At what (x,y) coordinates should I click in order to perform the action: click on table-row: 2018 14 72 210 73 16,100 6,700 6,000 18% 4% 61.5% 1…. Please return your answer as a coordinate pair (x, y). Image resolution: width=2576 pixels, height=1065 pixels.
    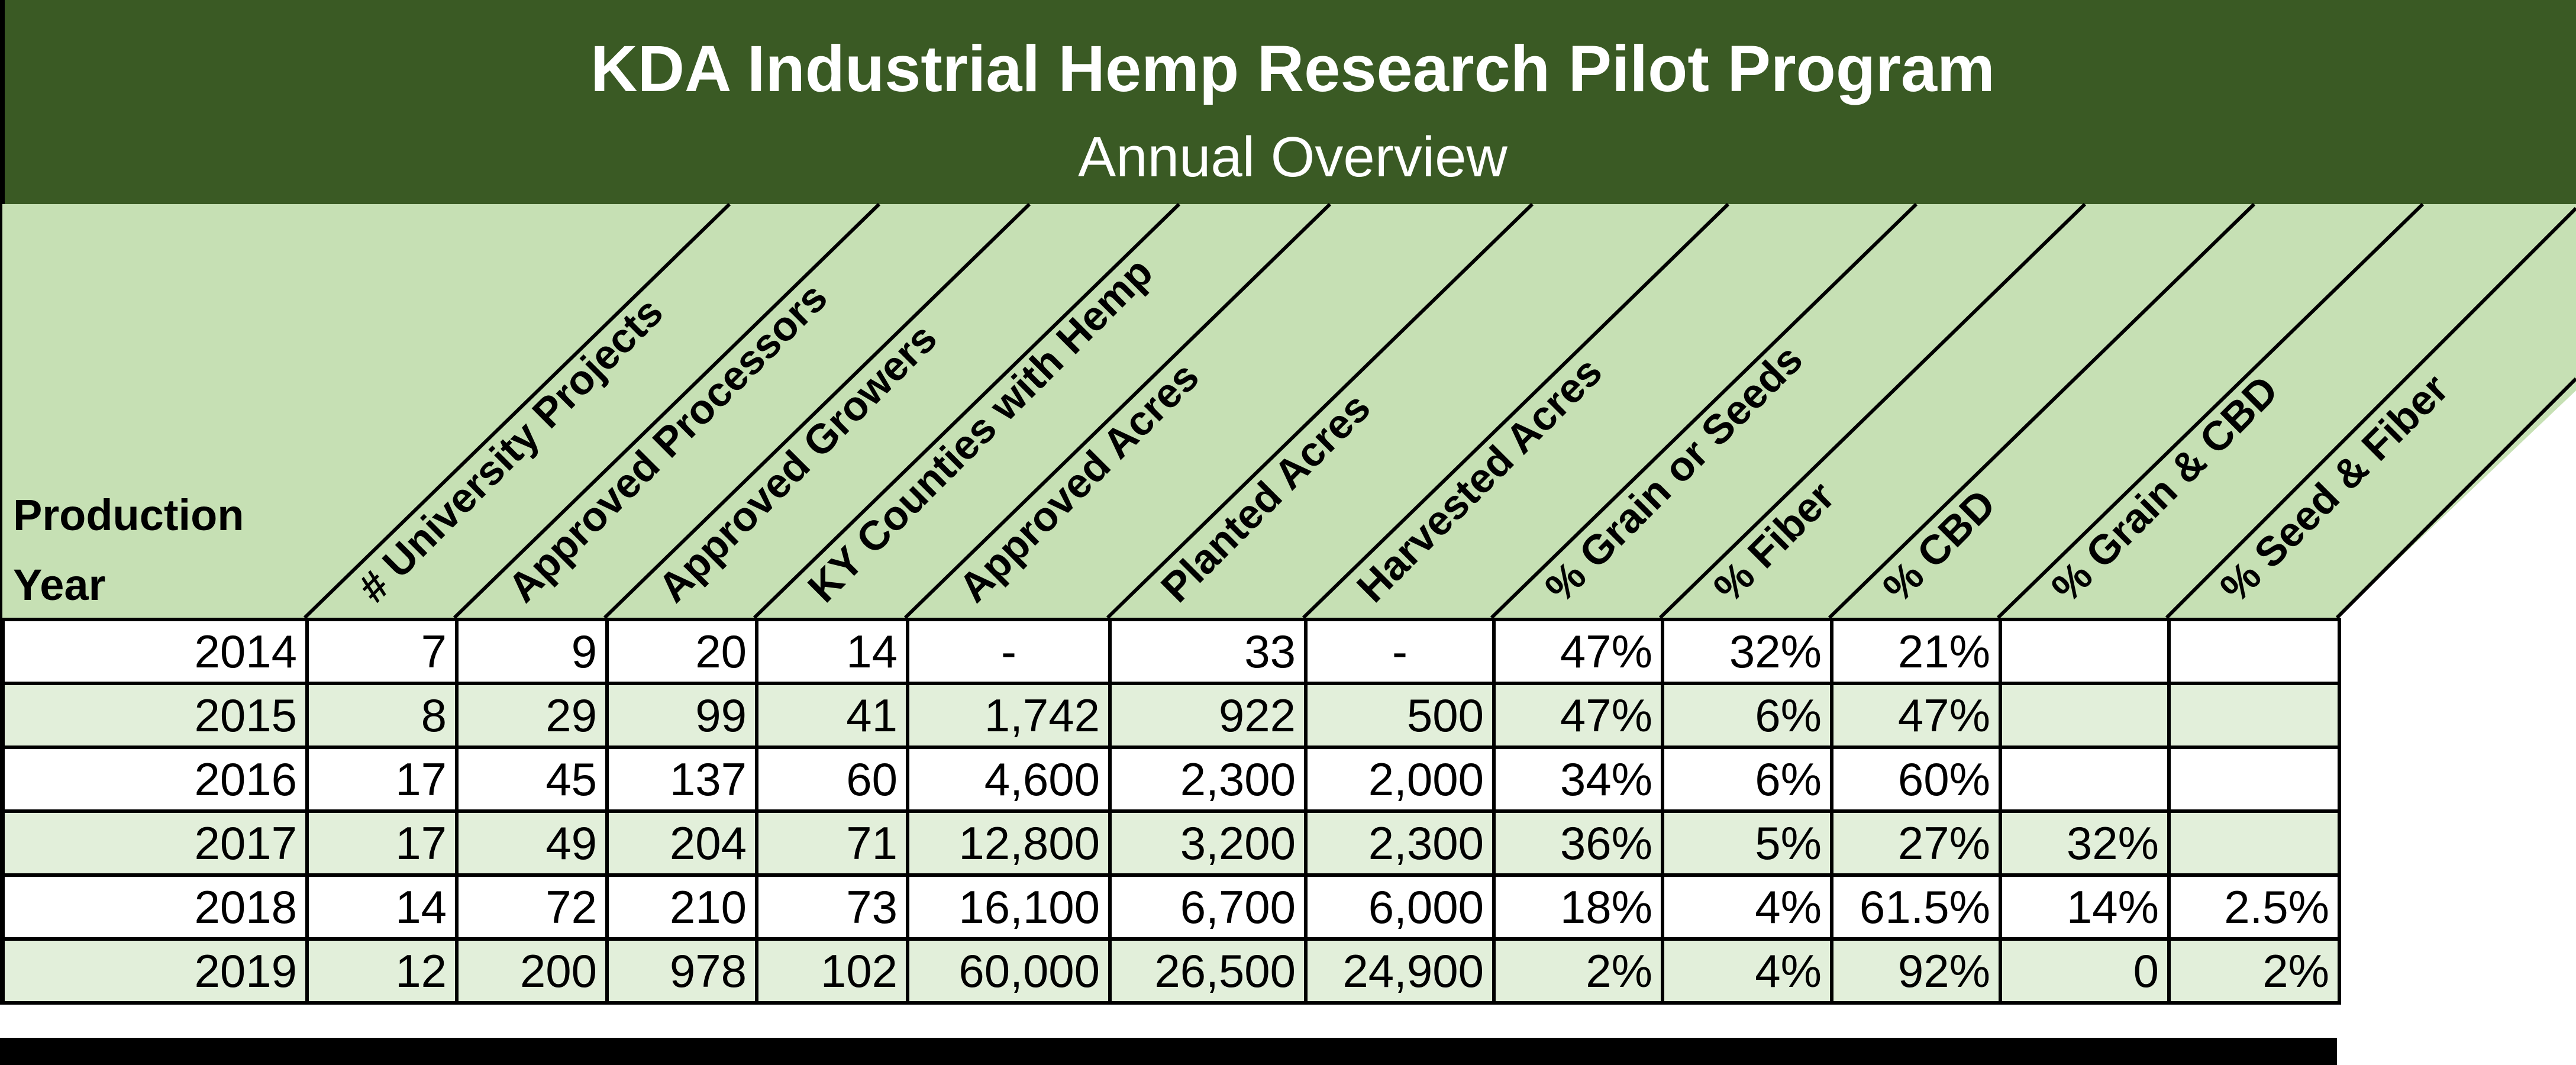
    Looking at the image, I should click on (1170, 907).